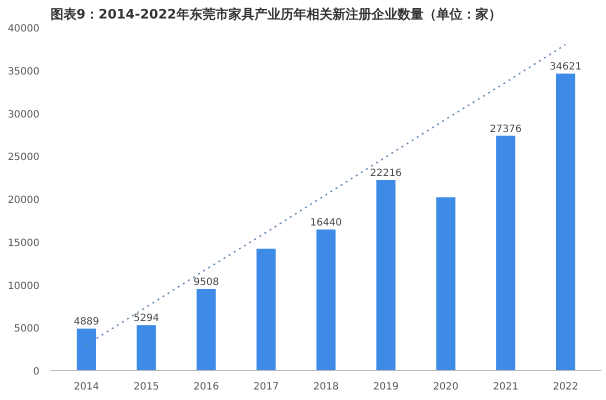 The image size is (606, 400). Describe the element at coordinates (24, 200) in the screenshot. I see `y-tick-label: 20000` at that location.